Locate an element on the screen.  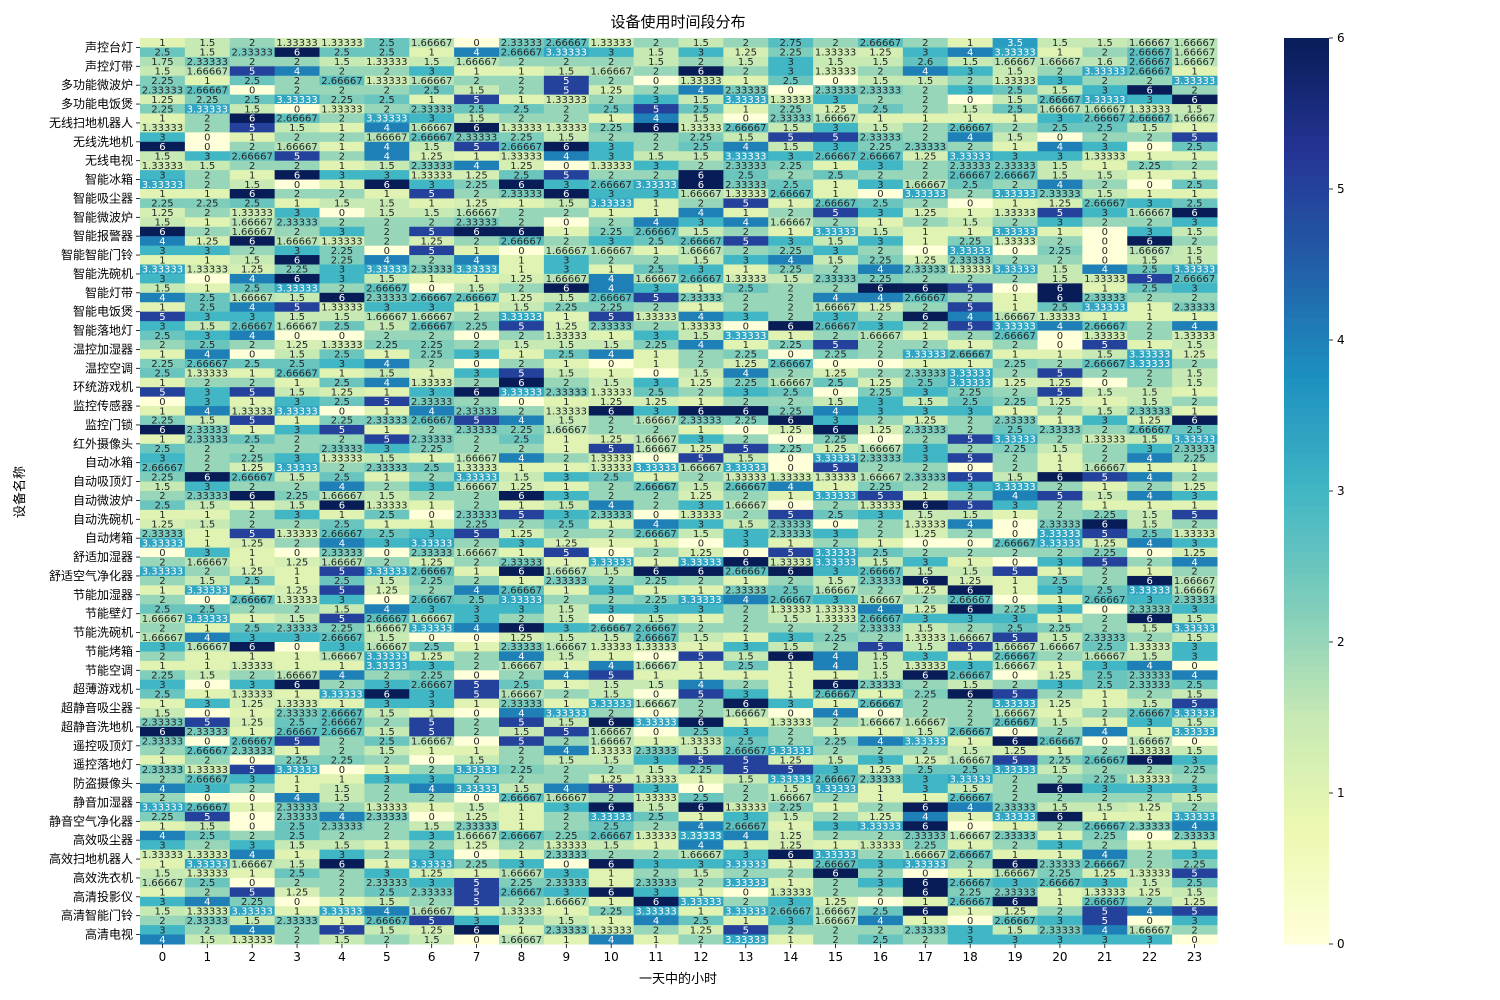
cell-annotation: 2.5 is located at coordinates (387, 893).